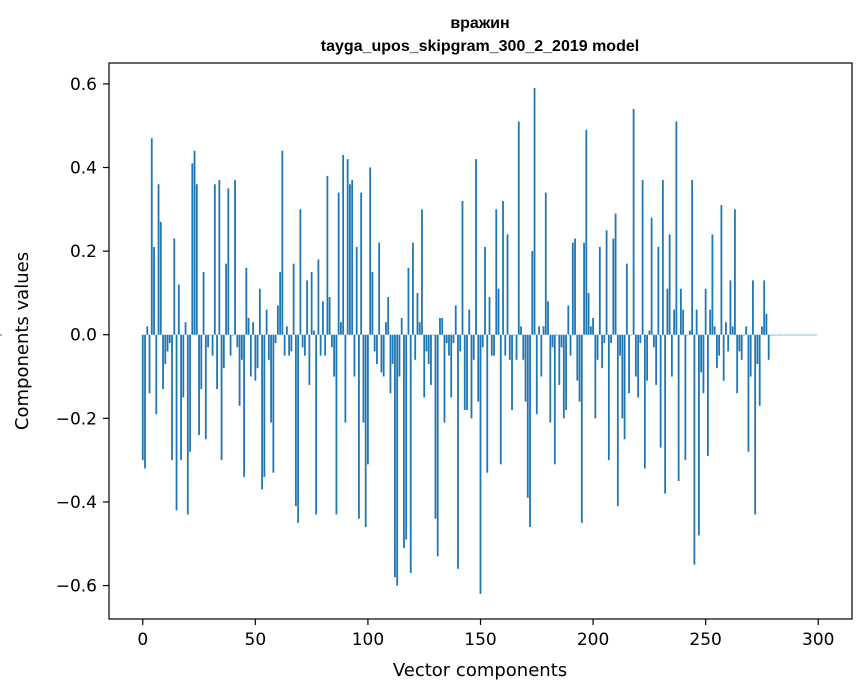 The width and height of the screenshot is (867, 696). Describe the element at coordinates (479, 23) in the screenshot. I see `chart-title: вражин` at that location.